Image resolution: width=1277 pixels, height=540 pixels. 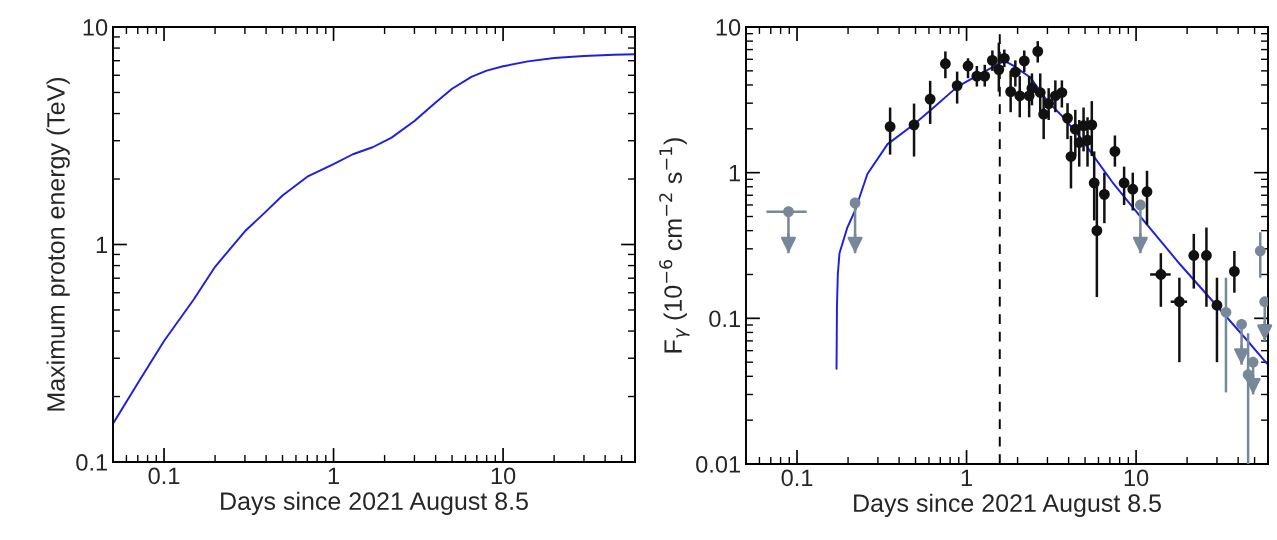 What do you see at coordinates (674, 245) in the screenshot?
I see `text: F$_{γ}$ (10$^{−6}$ cm$^{−2}$ s$^{−1}$)` at bounding box center [674, 245].